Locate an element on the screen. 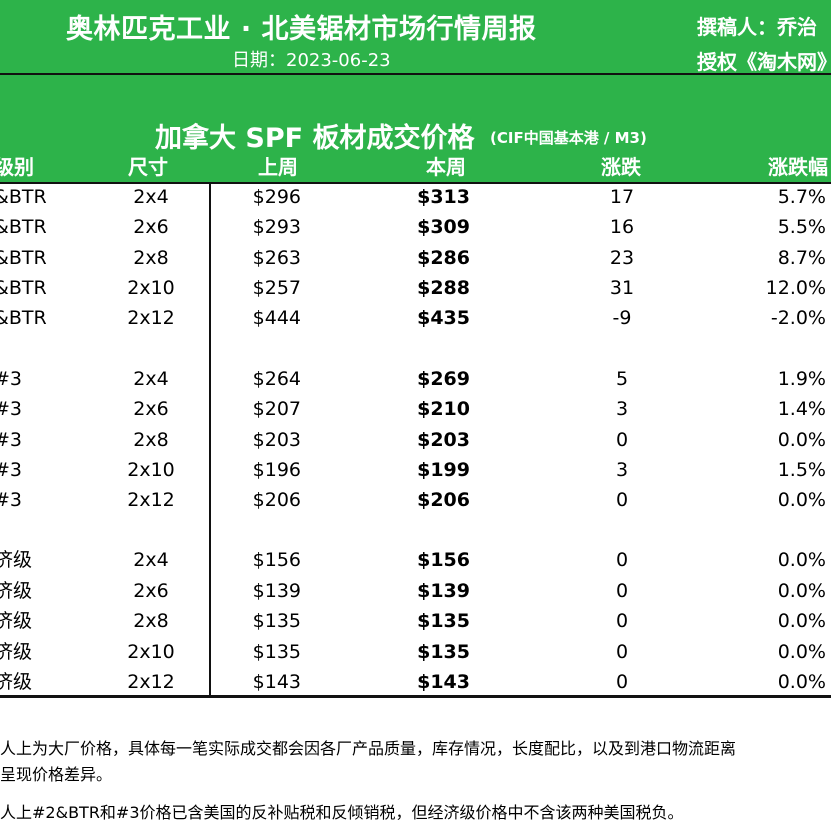 This screenshot has height=830, width=831. change-cell: 5 is located at coordinates (622, 379).